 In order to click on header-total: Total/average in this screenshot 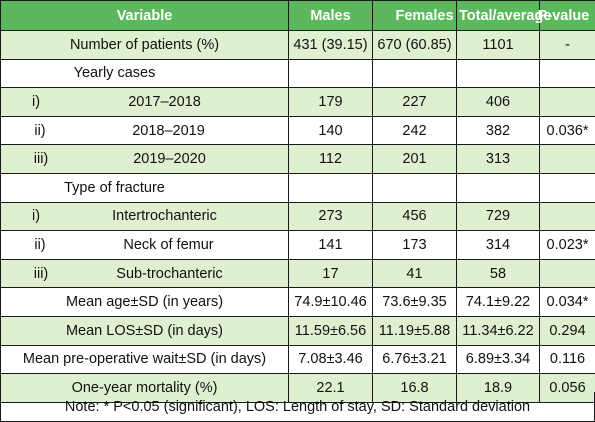, I will do `click(503, 15)`.